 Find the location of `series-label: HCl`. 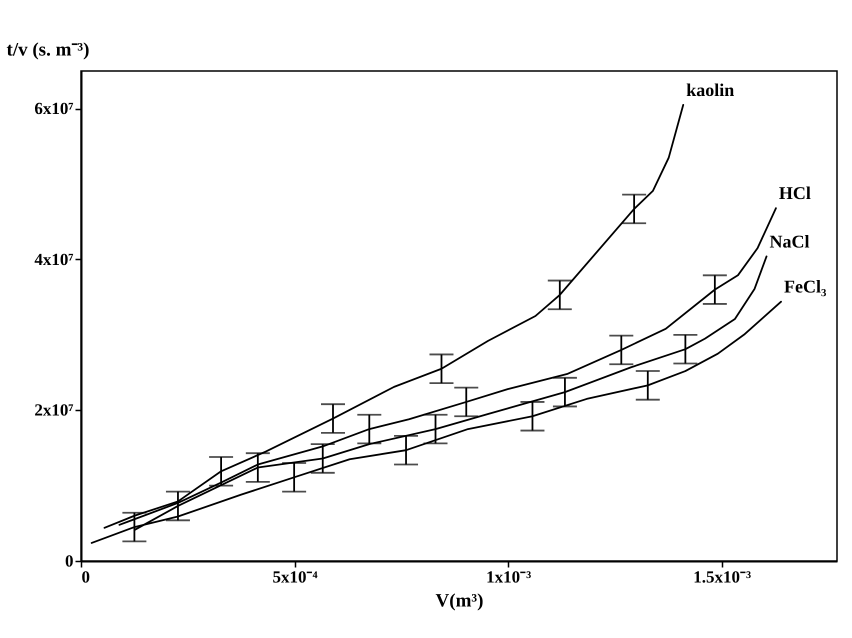

series-label: HCl is located at coordinates (794, 193).